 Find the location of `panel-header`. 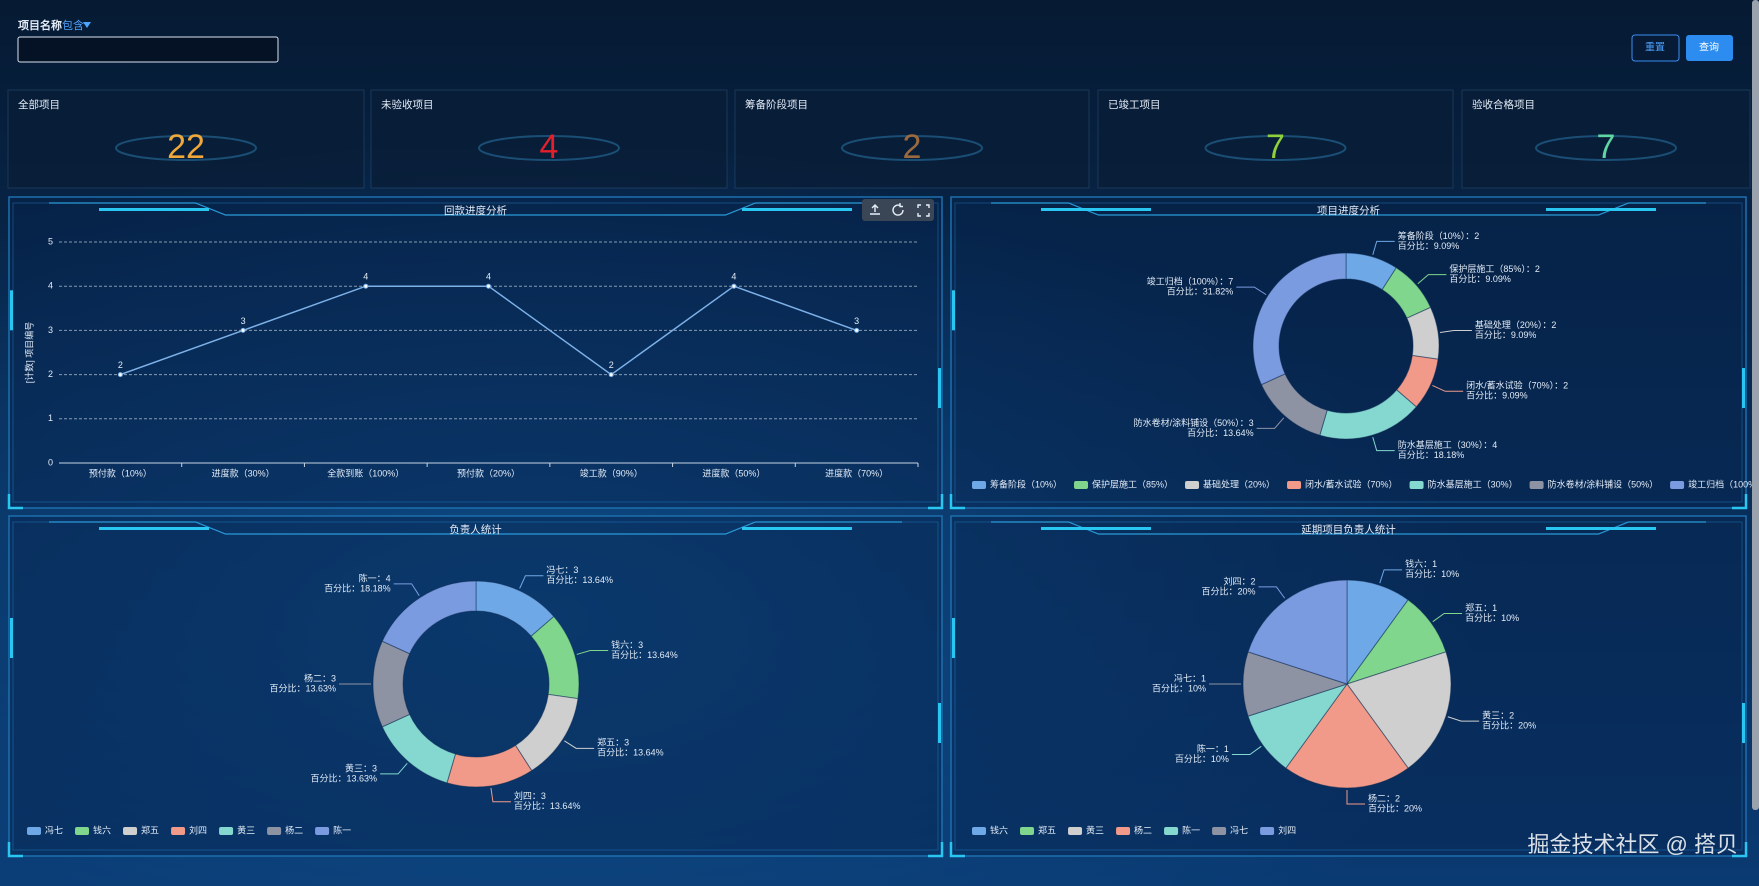

panel-header is located at coordinates (475, 209).